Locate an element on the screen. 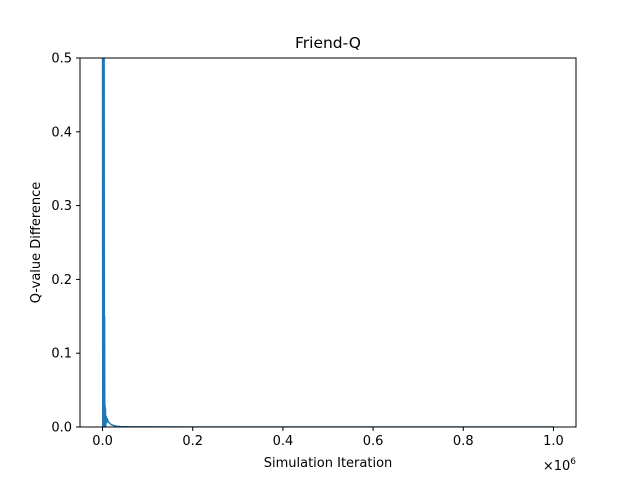  y-tick-label: 0.4 is located at coordinates (61, 132).